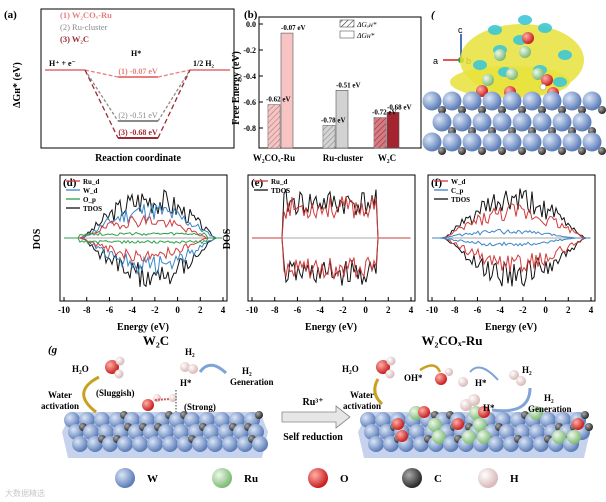 This screenshot has height=502, width=606. What do you see at coordinates (80, 369) in the screenshot?
I see `left-h2o: H₂O` at bounding box center [80, 369].